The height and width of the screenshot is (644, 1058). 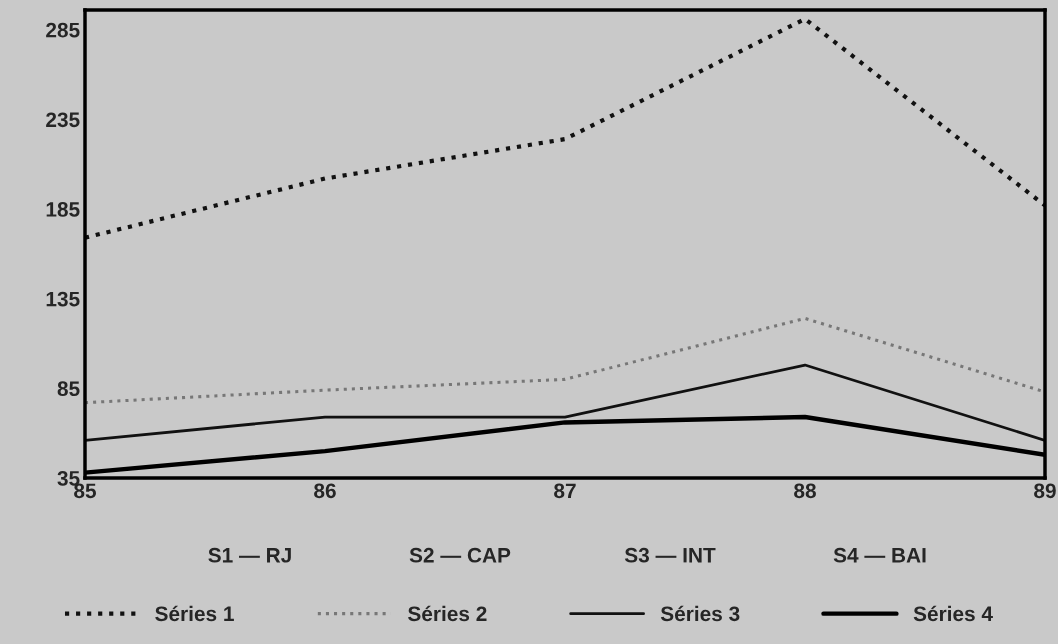 What do you see at coordinates (953, 613) in the screenshot?
I see `legend-label: Séries 4` at bounding box center [953, 613].